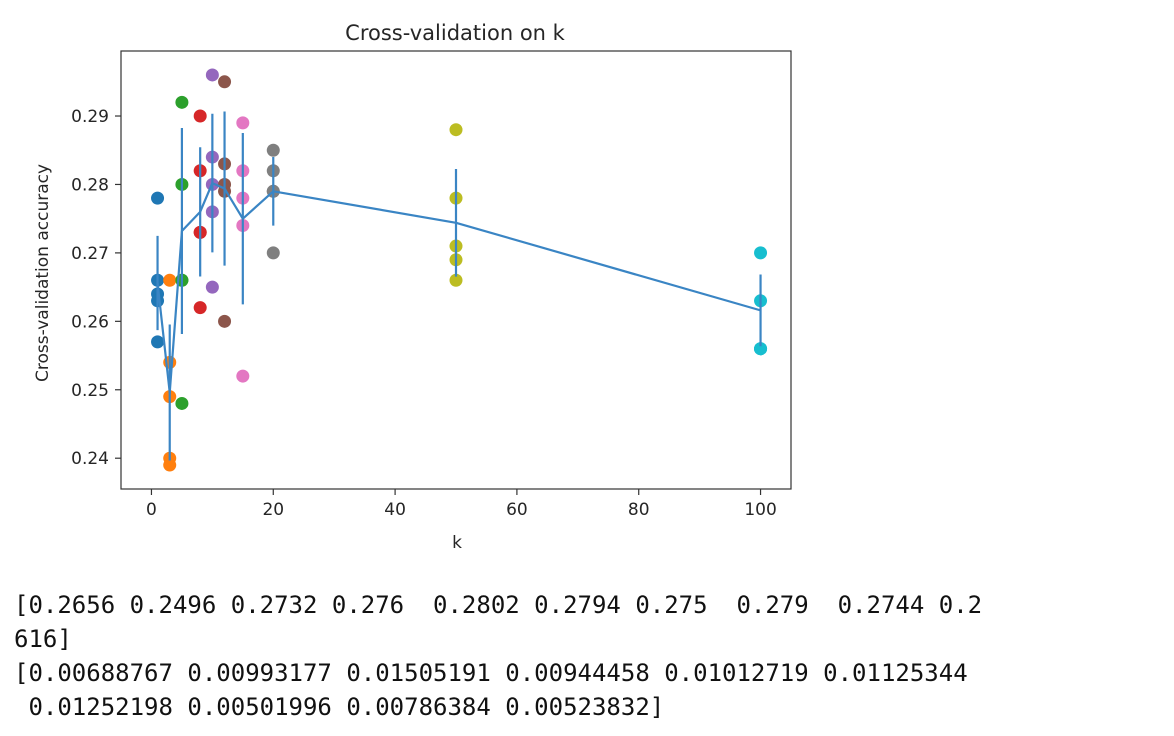 The image size is (1174, 736). Describe the element at coordinates (90, 391) in the screenshot. I see `y-tick-label: 0.25` at that location.